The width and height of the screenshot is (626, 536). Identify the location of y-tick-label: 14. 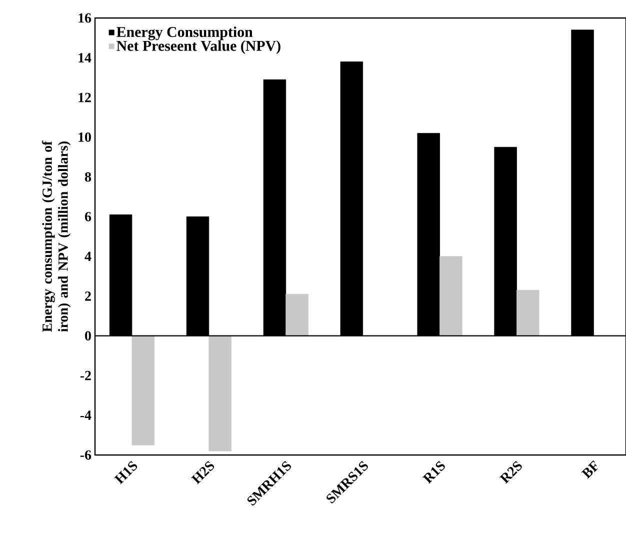
(85, 57).